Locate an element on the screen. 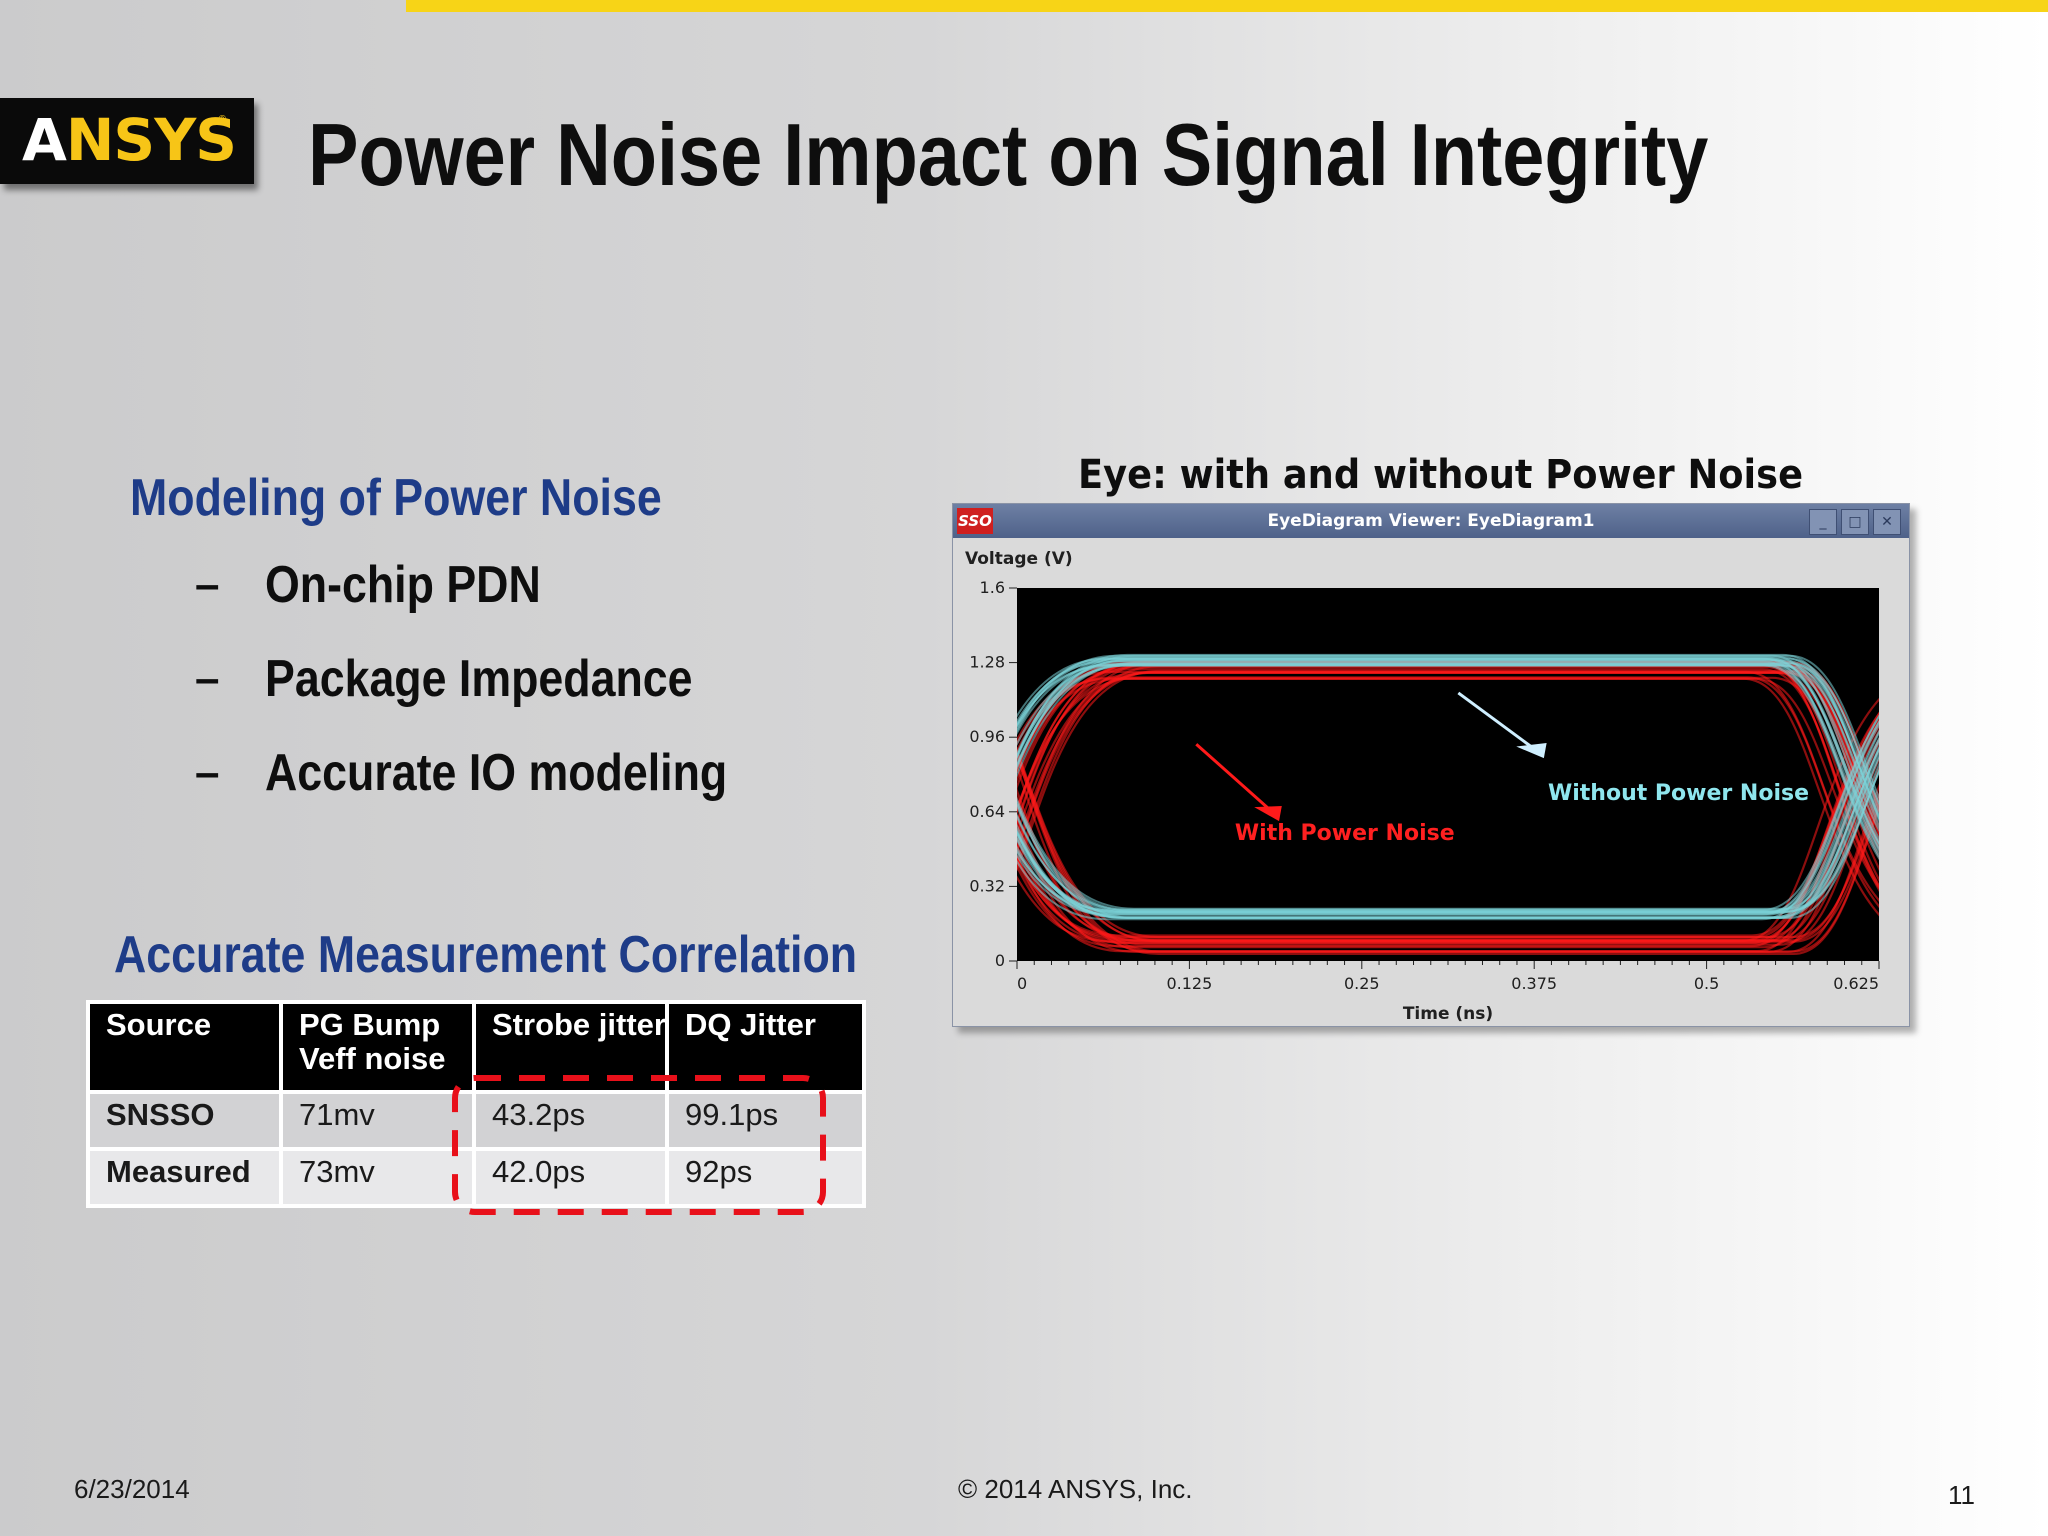  y-tick-label: 1.6 is located at coordinates (992, 587).